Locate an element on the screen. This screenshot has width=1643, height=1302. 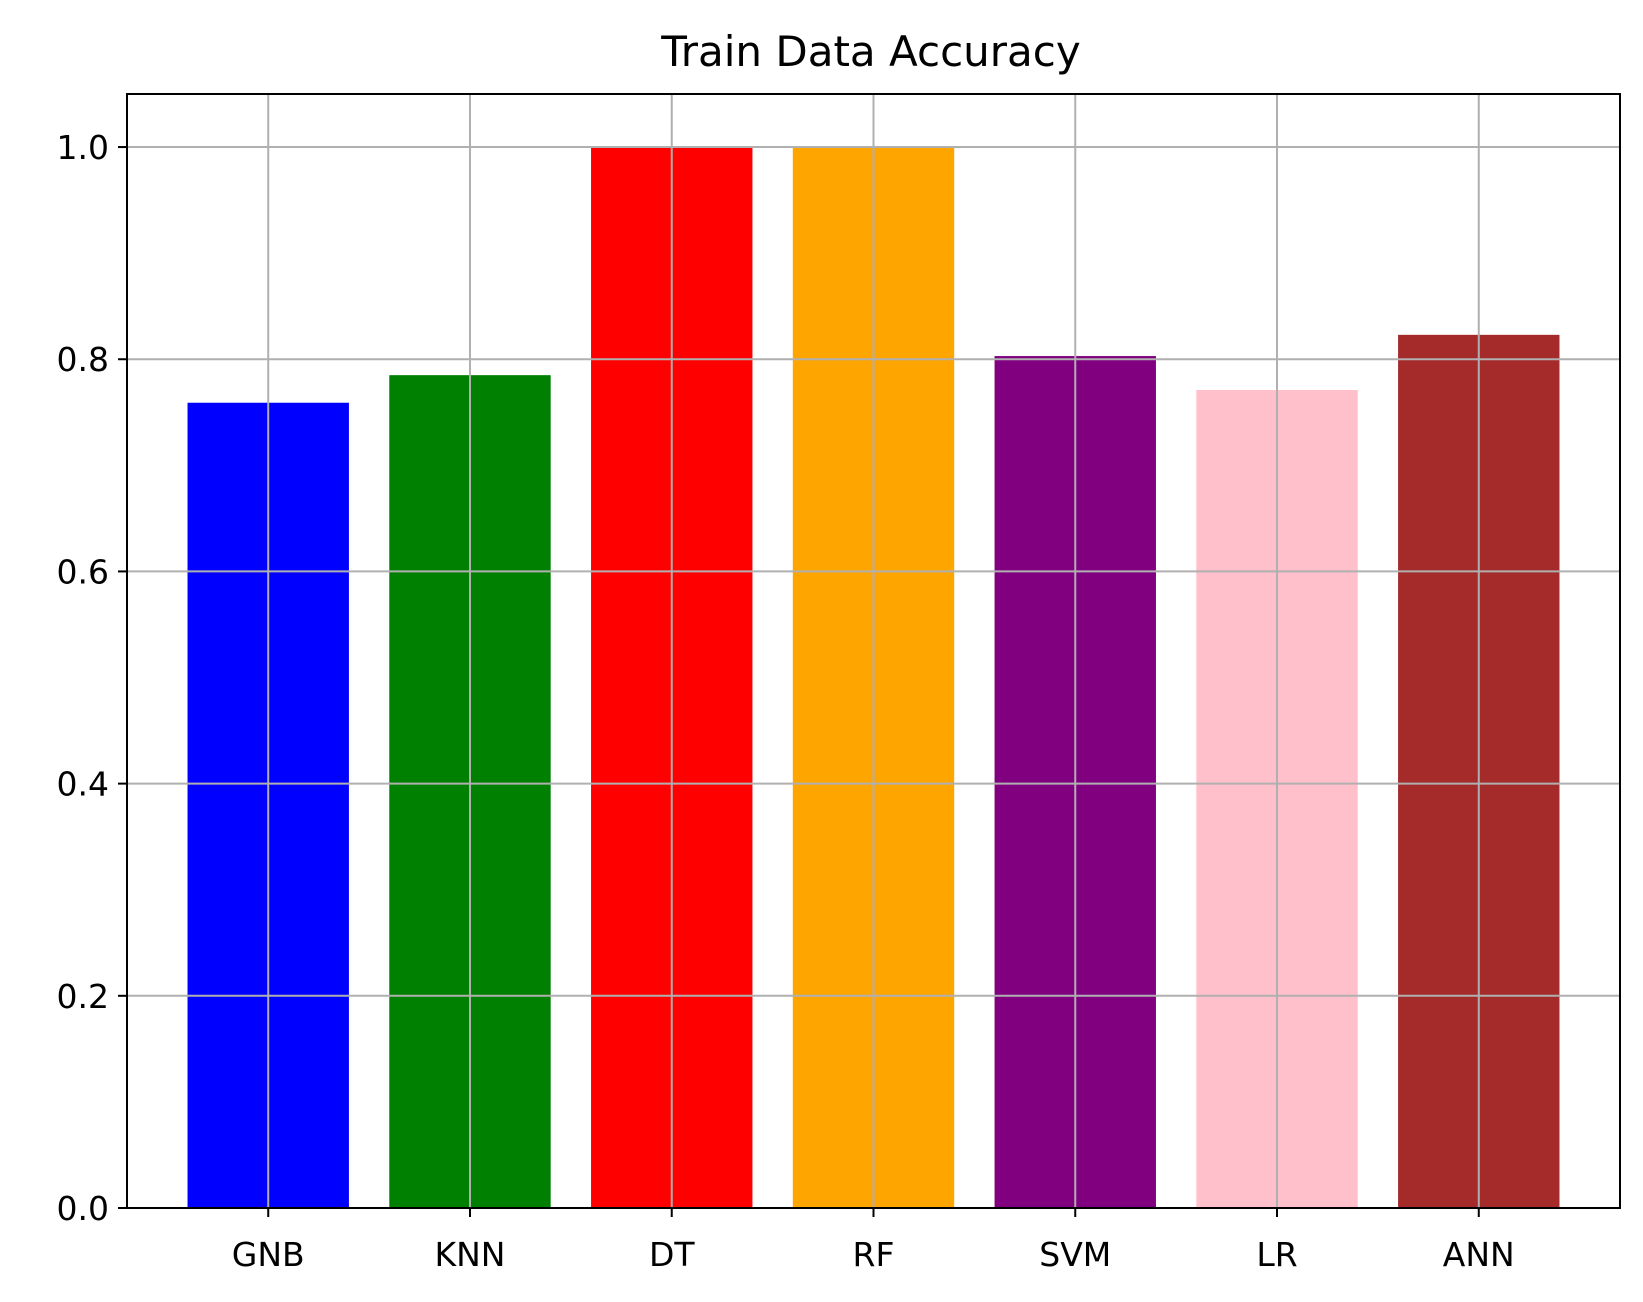
x-tick-label-dt: DT is located at coordinates (672, 1254).